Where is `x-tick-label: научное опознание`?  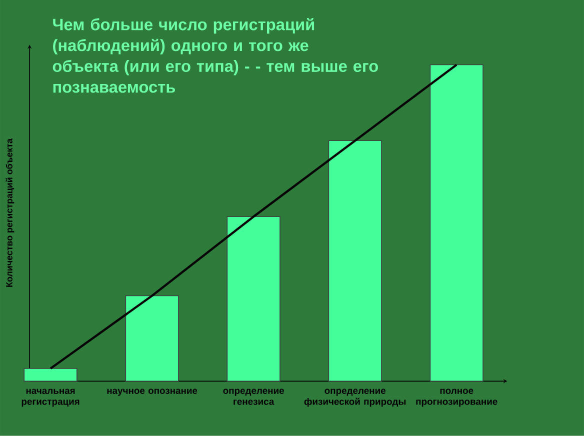
x-tick-label: научное опознание is located at coordinates (152, 392).